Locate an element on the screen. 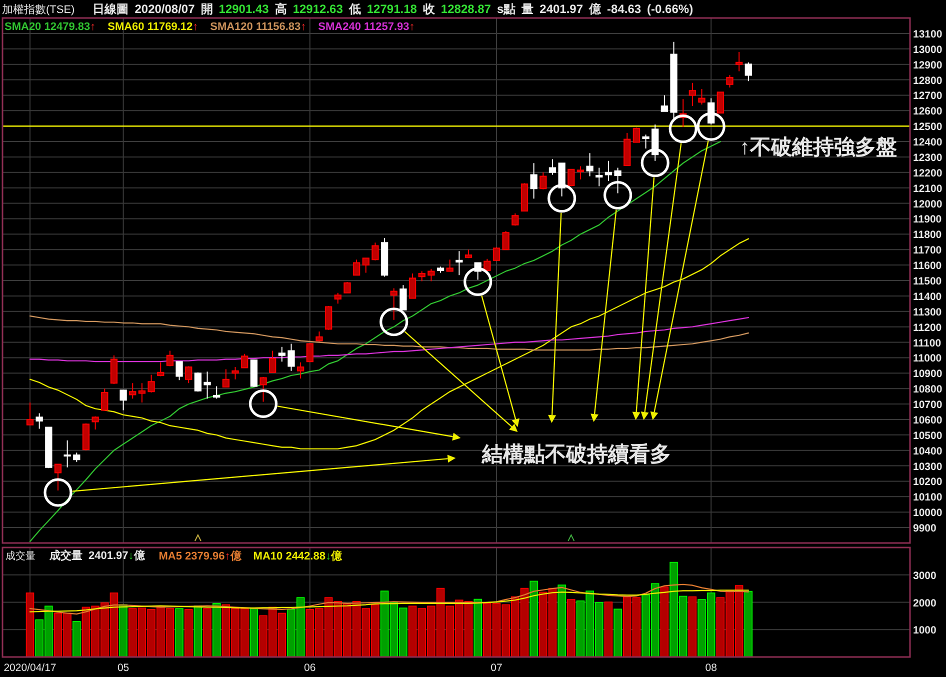 This screenshot has height=677, width=946. chart-title: 成交量 is located at coordinates (21, 556).